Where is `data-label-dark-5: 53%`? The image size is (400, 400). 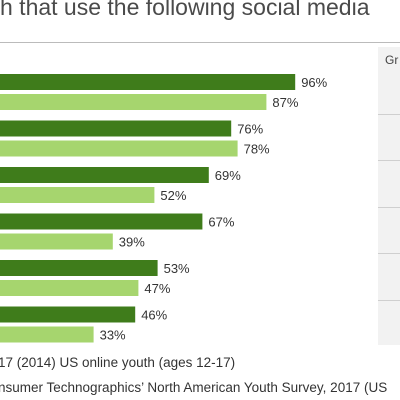 data-label-dark-5: 53% is located at coordinates (177, 268).